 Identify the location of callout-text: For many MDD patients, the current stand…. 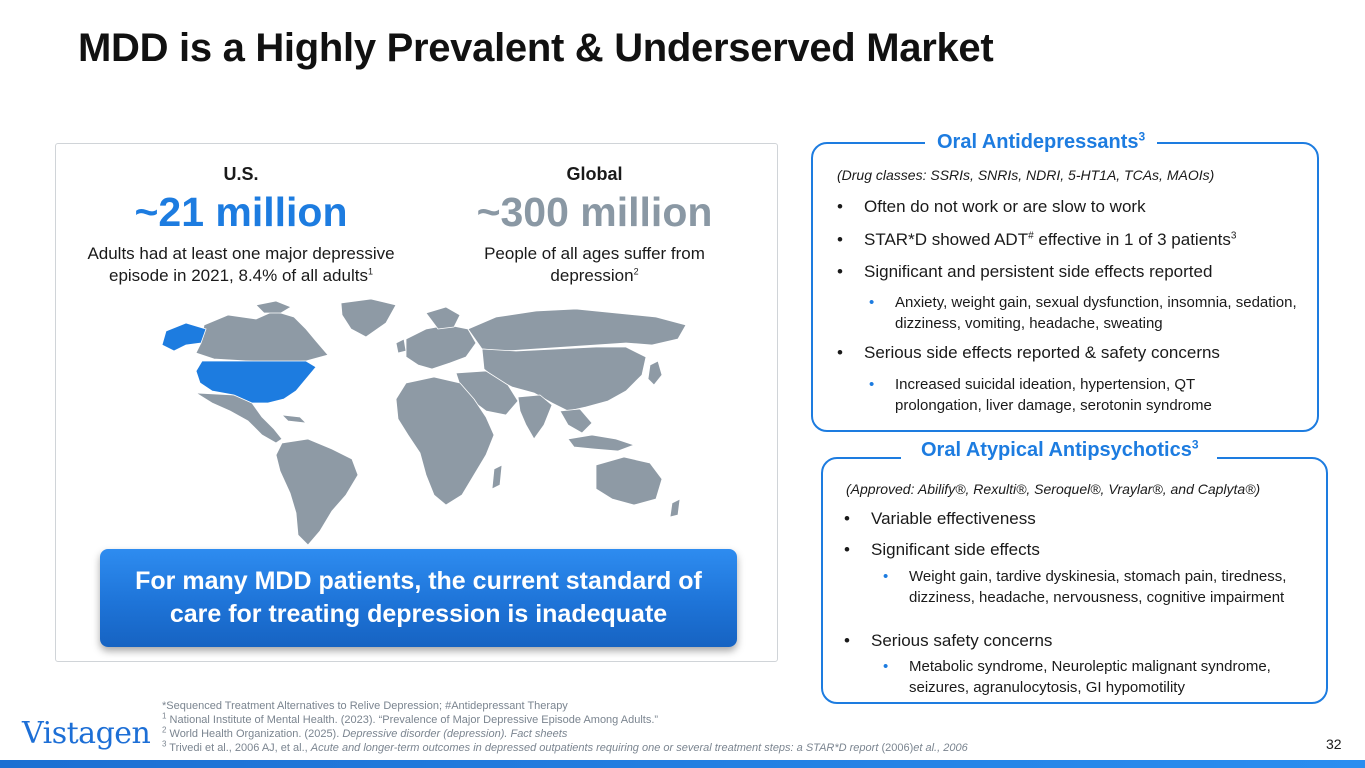
(418, 597).